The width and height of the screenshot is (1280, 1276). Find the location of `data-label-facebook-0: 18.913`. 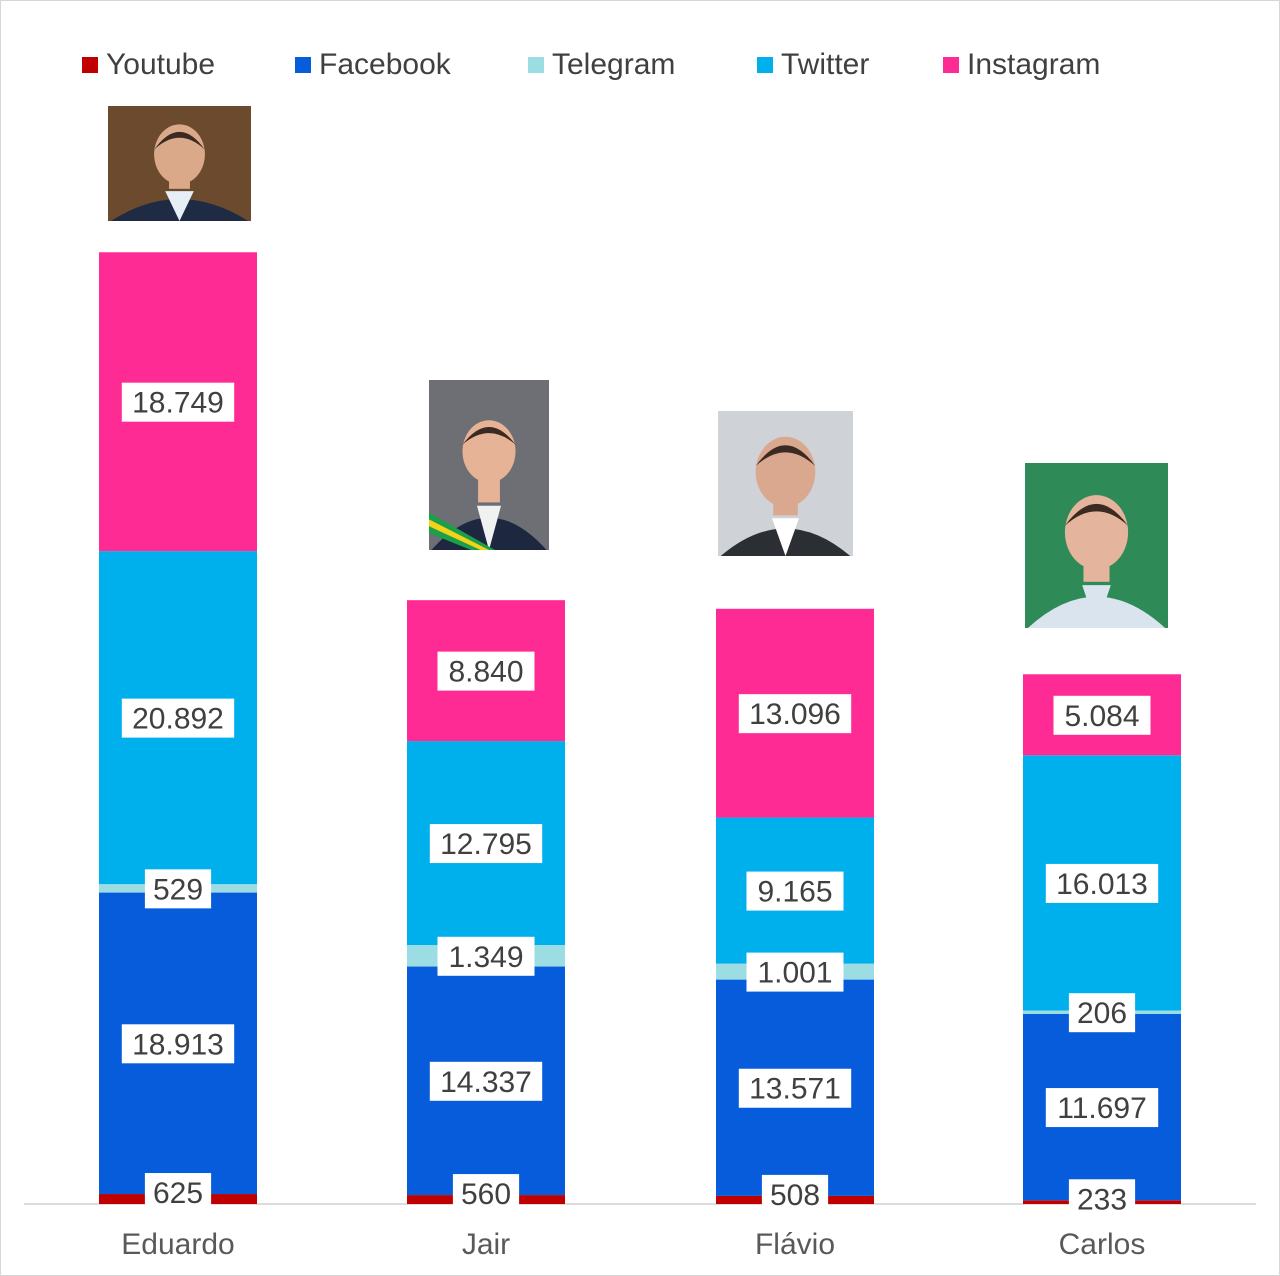

data-label-facebook-0: 18.913 is located at coordinates (178, 1044).